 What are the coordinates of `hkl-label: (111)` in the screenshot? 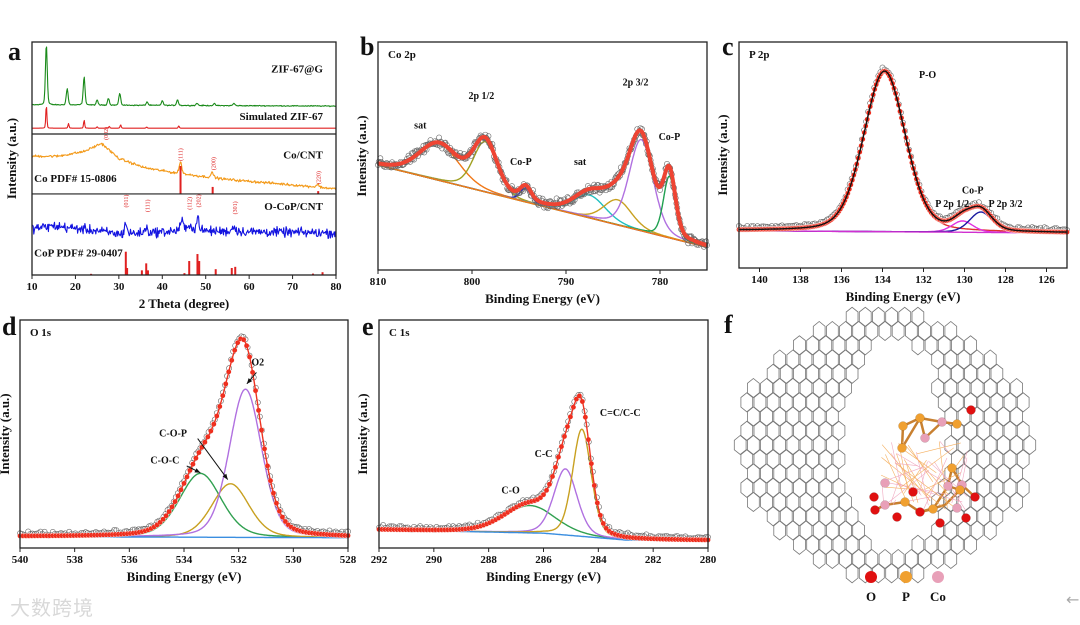 It's located at (148, 206).